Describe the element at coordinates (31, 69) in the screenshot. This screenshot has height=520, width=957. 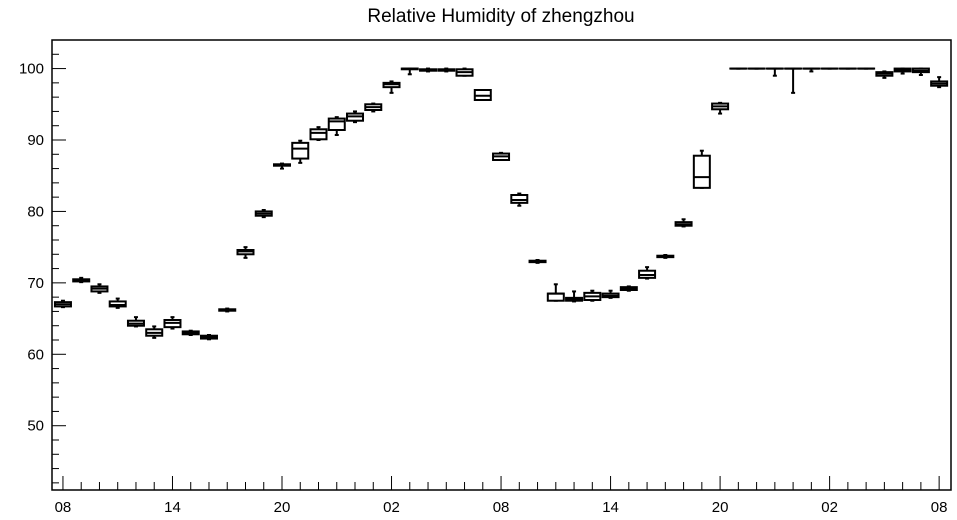
I see `y-tick-label: 100` at that location.